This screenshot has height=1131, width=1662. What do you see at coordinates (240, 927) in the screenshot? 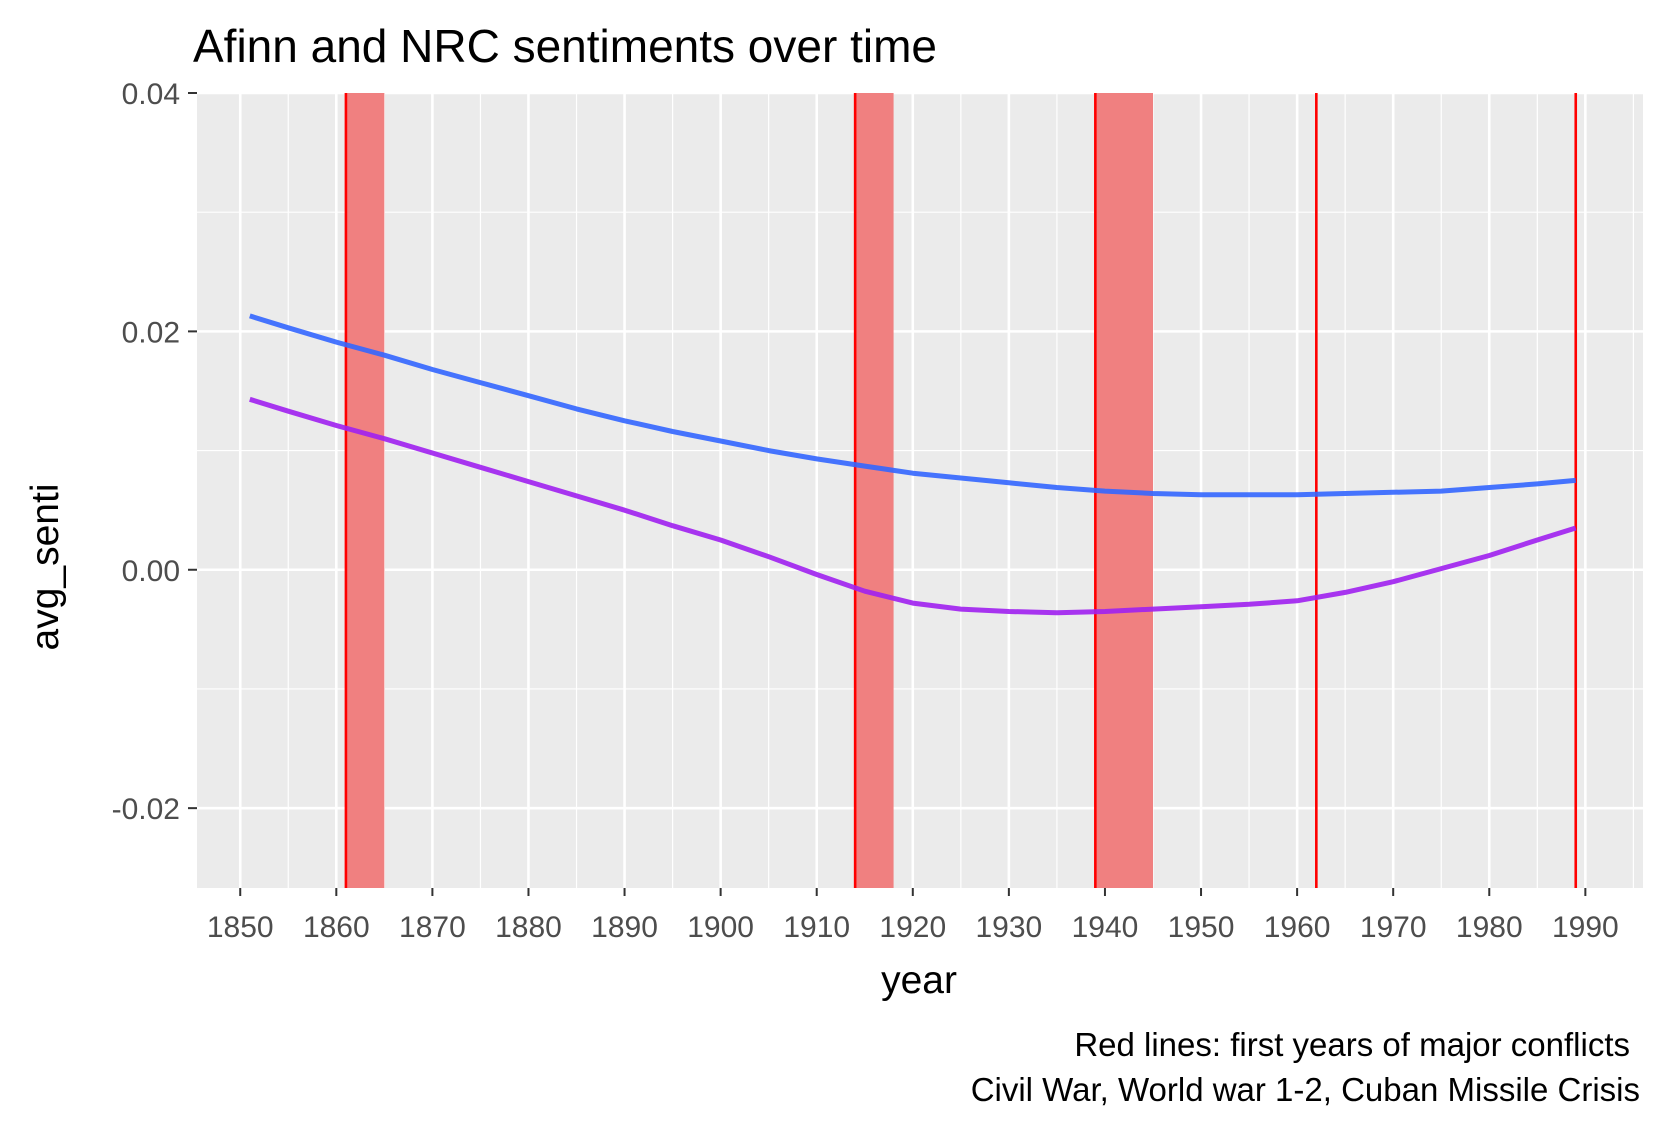
I see `x-tick-label: 1850` at bounding box center [240, 927].